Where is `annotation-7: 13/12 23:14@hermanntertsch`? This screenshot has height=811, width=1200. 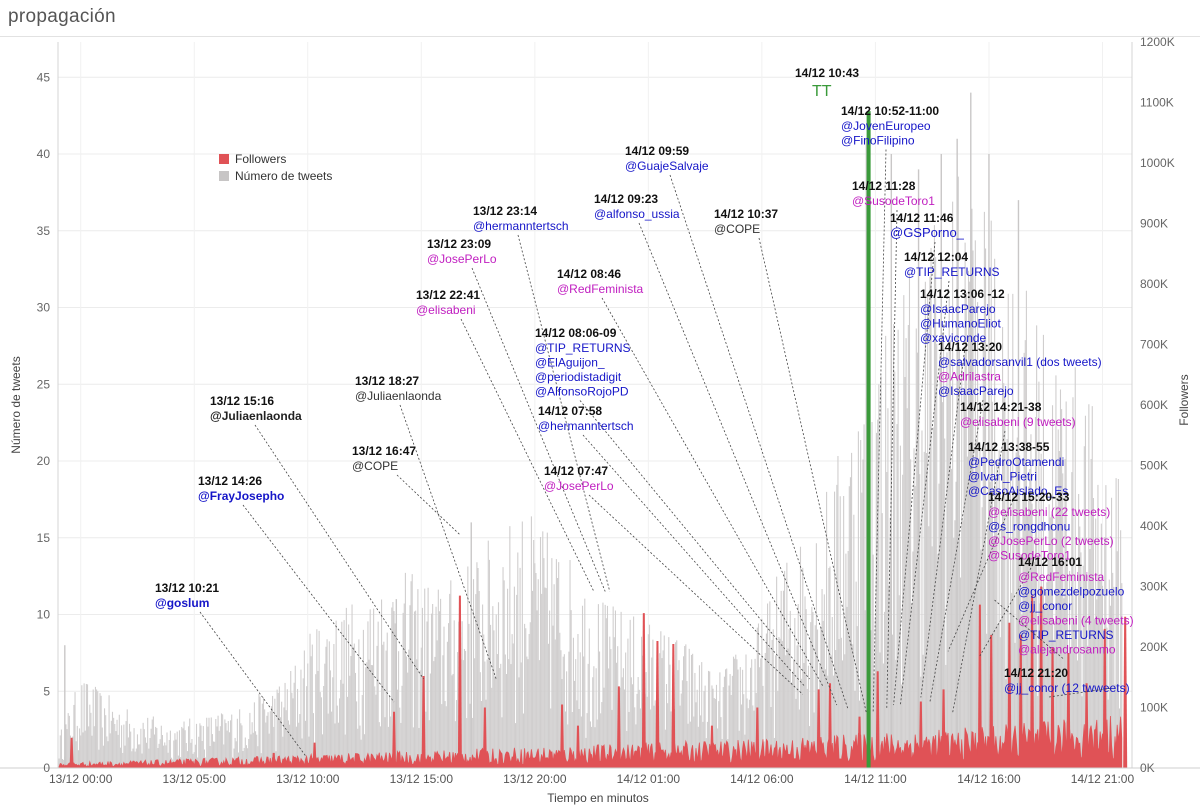
annotation-7: 13/12 23:14@hermanntertsch is located at coordinates (542, 398).